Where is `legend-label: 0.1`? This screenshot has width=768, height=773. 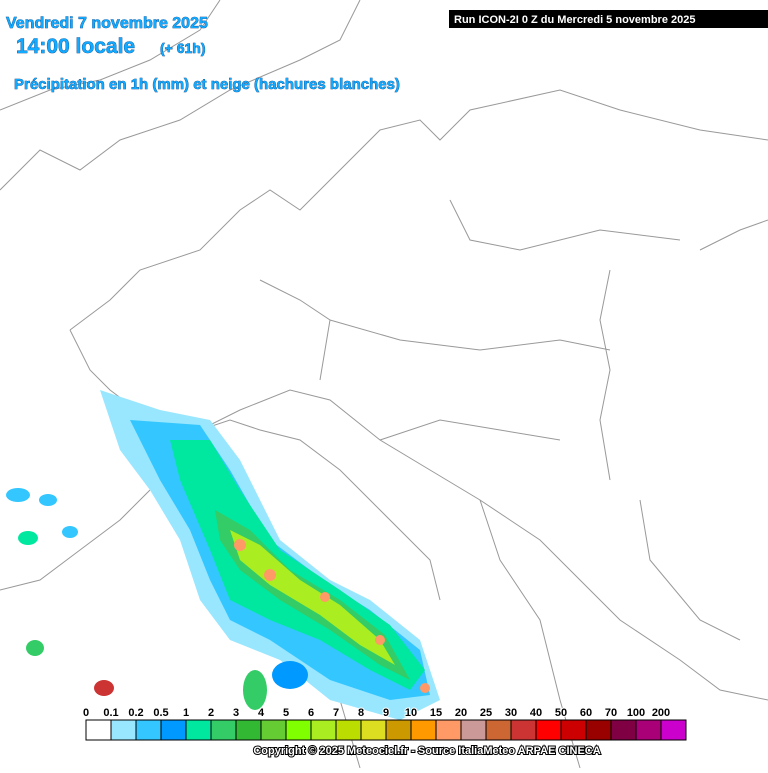
legend-label: 0.1 is located at coordinates (110, 713).